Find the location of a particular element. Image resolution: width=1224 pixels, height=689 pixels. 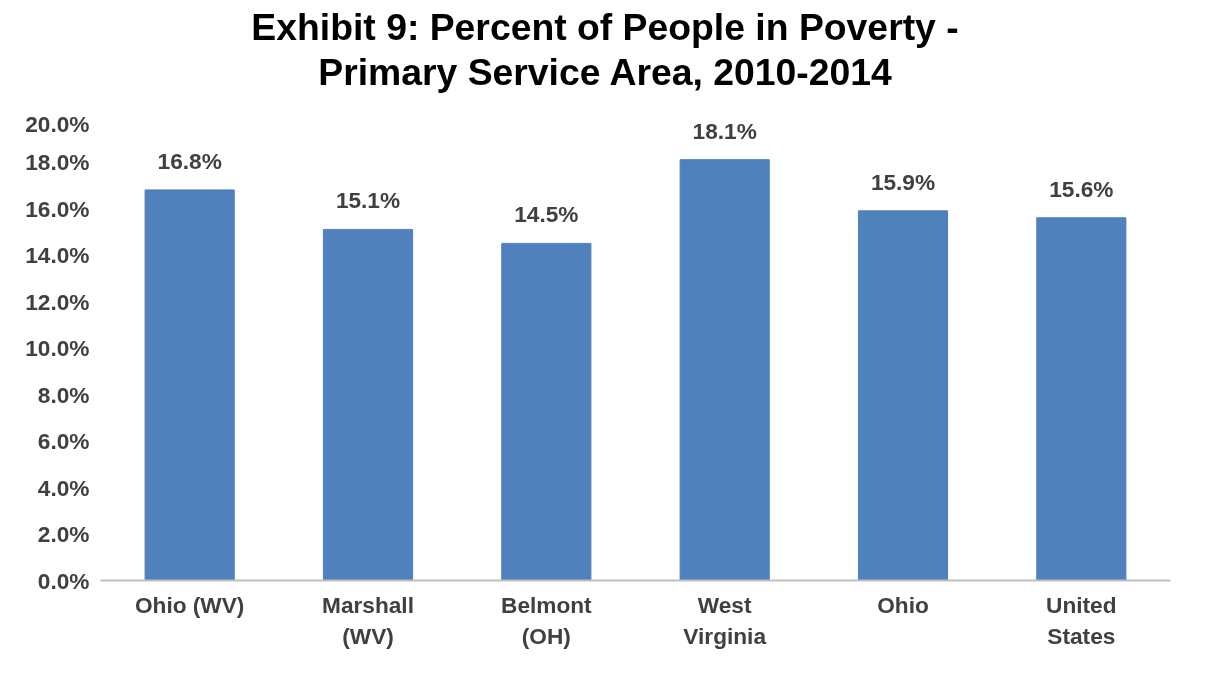

y-tick-label: 10.0% is located at coordinates (57, 348).